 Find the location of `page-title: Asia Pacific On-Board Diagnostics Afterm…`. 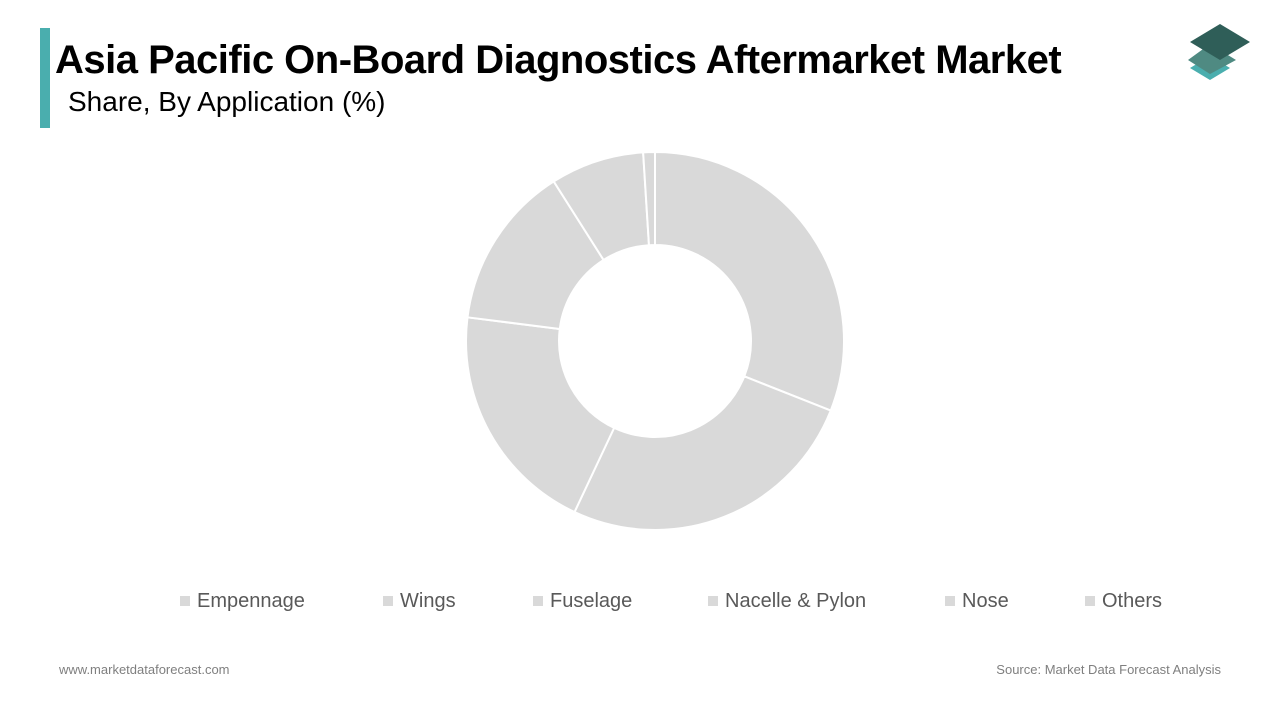

page-title: Asia Pacific On-Board Diagnostics Afterm… is located at coordinates (558, 60).